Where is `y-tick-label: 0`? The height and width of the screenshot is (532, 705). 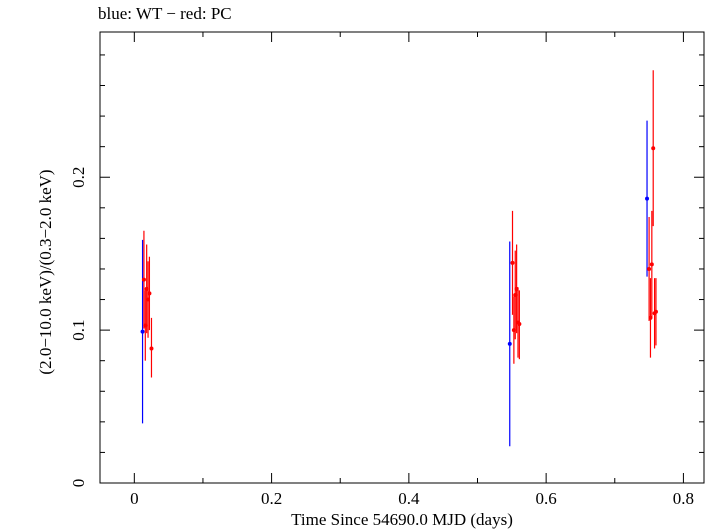 y-tick-label: 0 is located at coordinates (78, 483).